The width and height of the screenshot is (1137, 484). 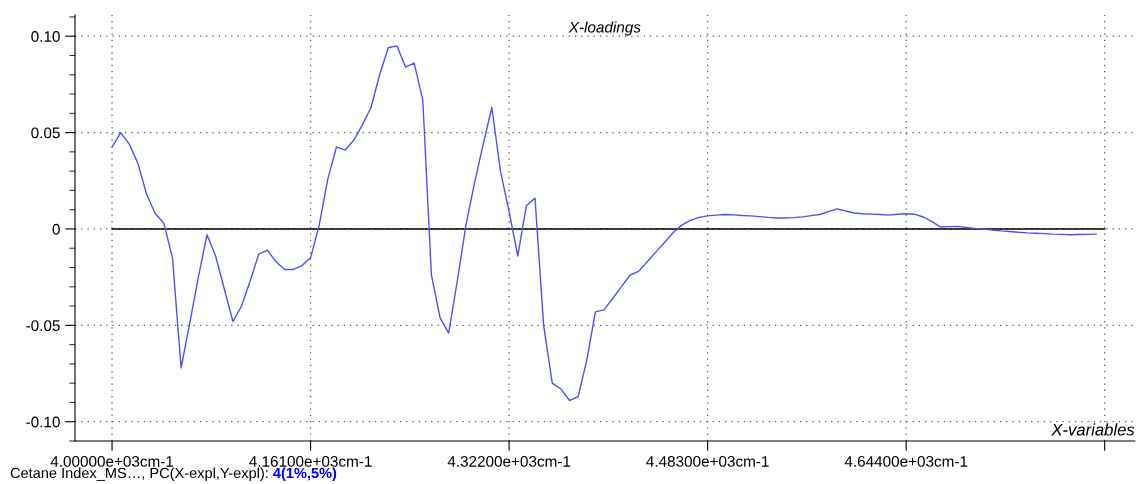 What do you see at coordinates (1093, 429) in the screenshot?
I see `x-axis-title: X-variables` at bounding box center [1093, 429].